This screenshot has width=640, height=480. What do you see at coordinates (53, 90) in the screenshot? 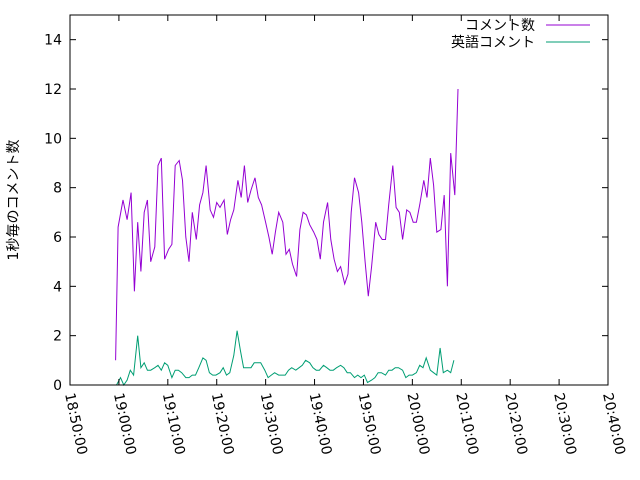
I see `y-tick-label: 12` at bounding box center [53, 90].